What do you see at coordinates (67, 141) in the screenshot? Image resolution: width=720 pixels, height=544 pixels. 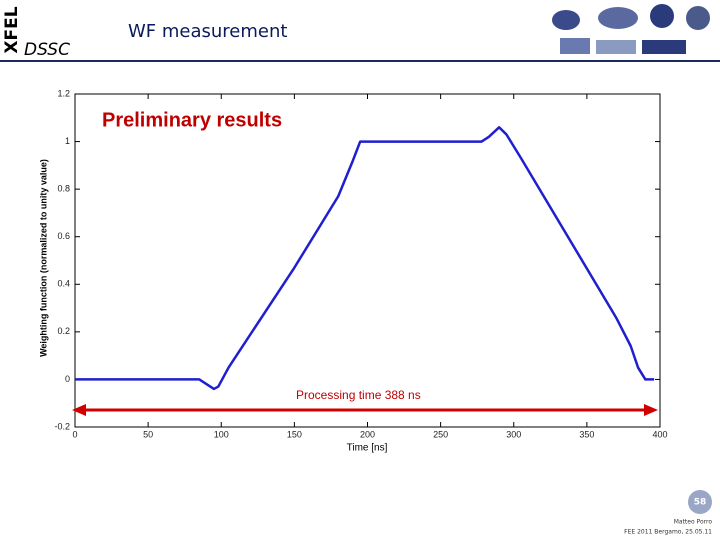 I see `y-tick-label: 1` at bounding box center [67, 141].